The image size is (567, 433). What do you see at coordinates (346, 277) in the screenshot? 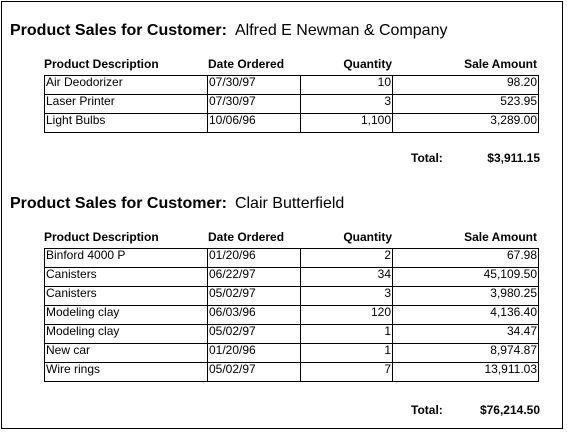
I see `cell-quantity: 34` at bounding box center [346, 277].